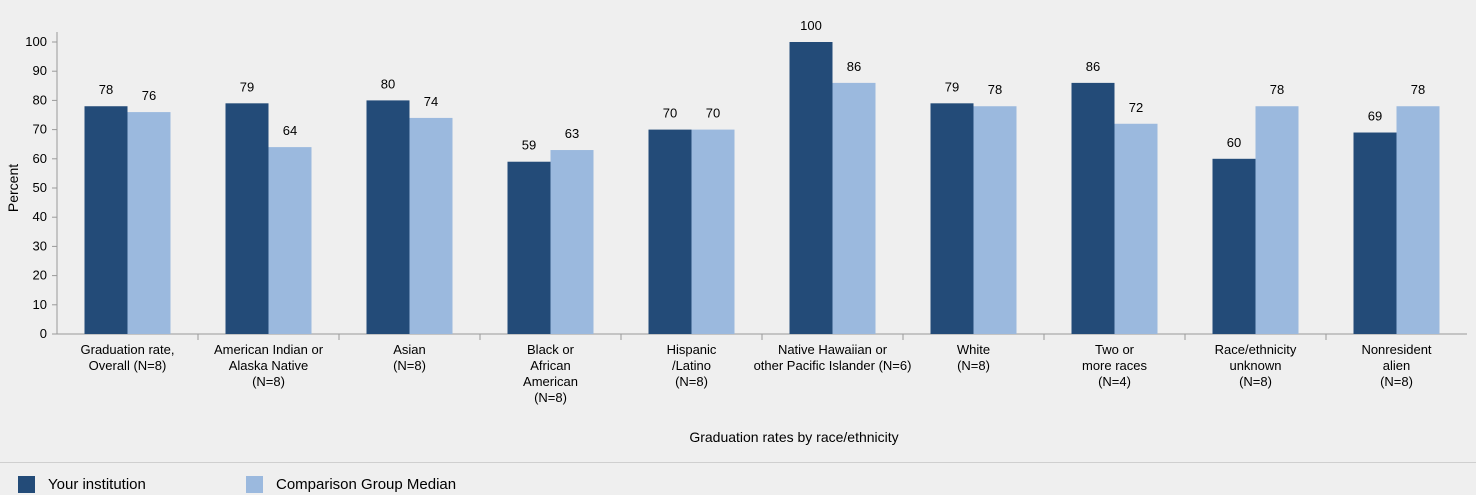 The width and height of the screenshot is (1476, 495). Describe the element at coordinates (833, 365) in the screenshot. I see `x-tick-label: other Pacific Islander (N=6)` at that location.